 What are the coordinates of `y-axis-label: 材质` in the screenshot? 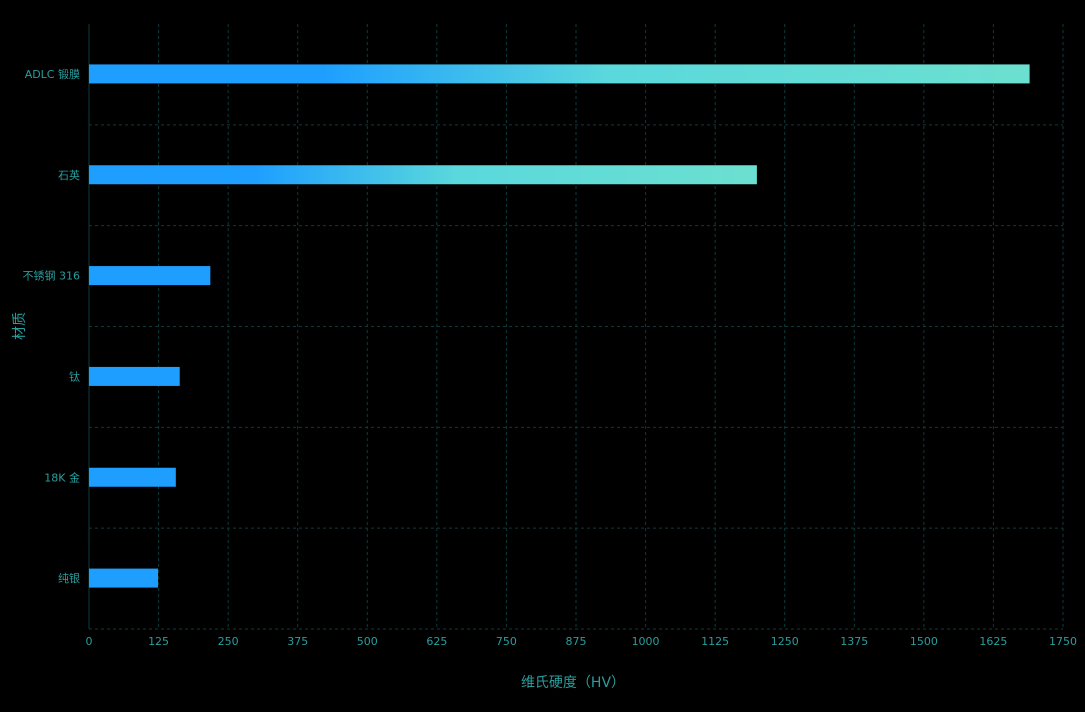 It's located at (20, 326).